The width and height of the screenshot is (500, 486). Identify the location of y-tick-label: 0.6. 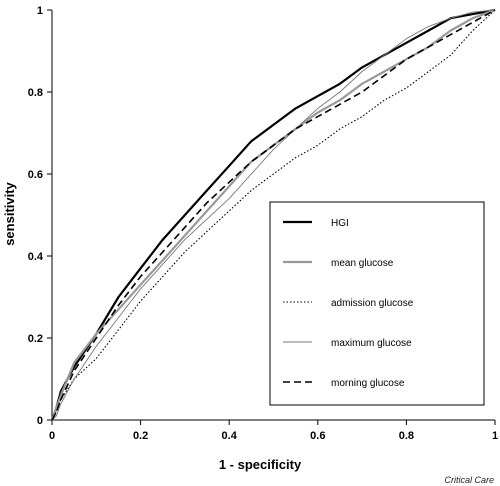
(35, 175).